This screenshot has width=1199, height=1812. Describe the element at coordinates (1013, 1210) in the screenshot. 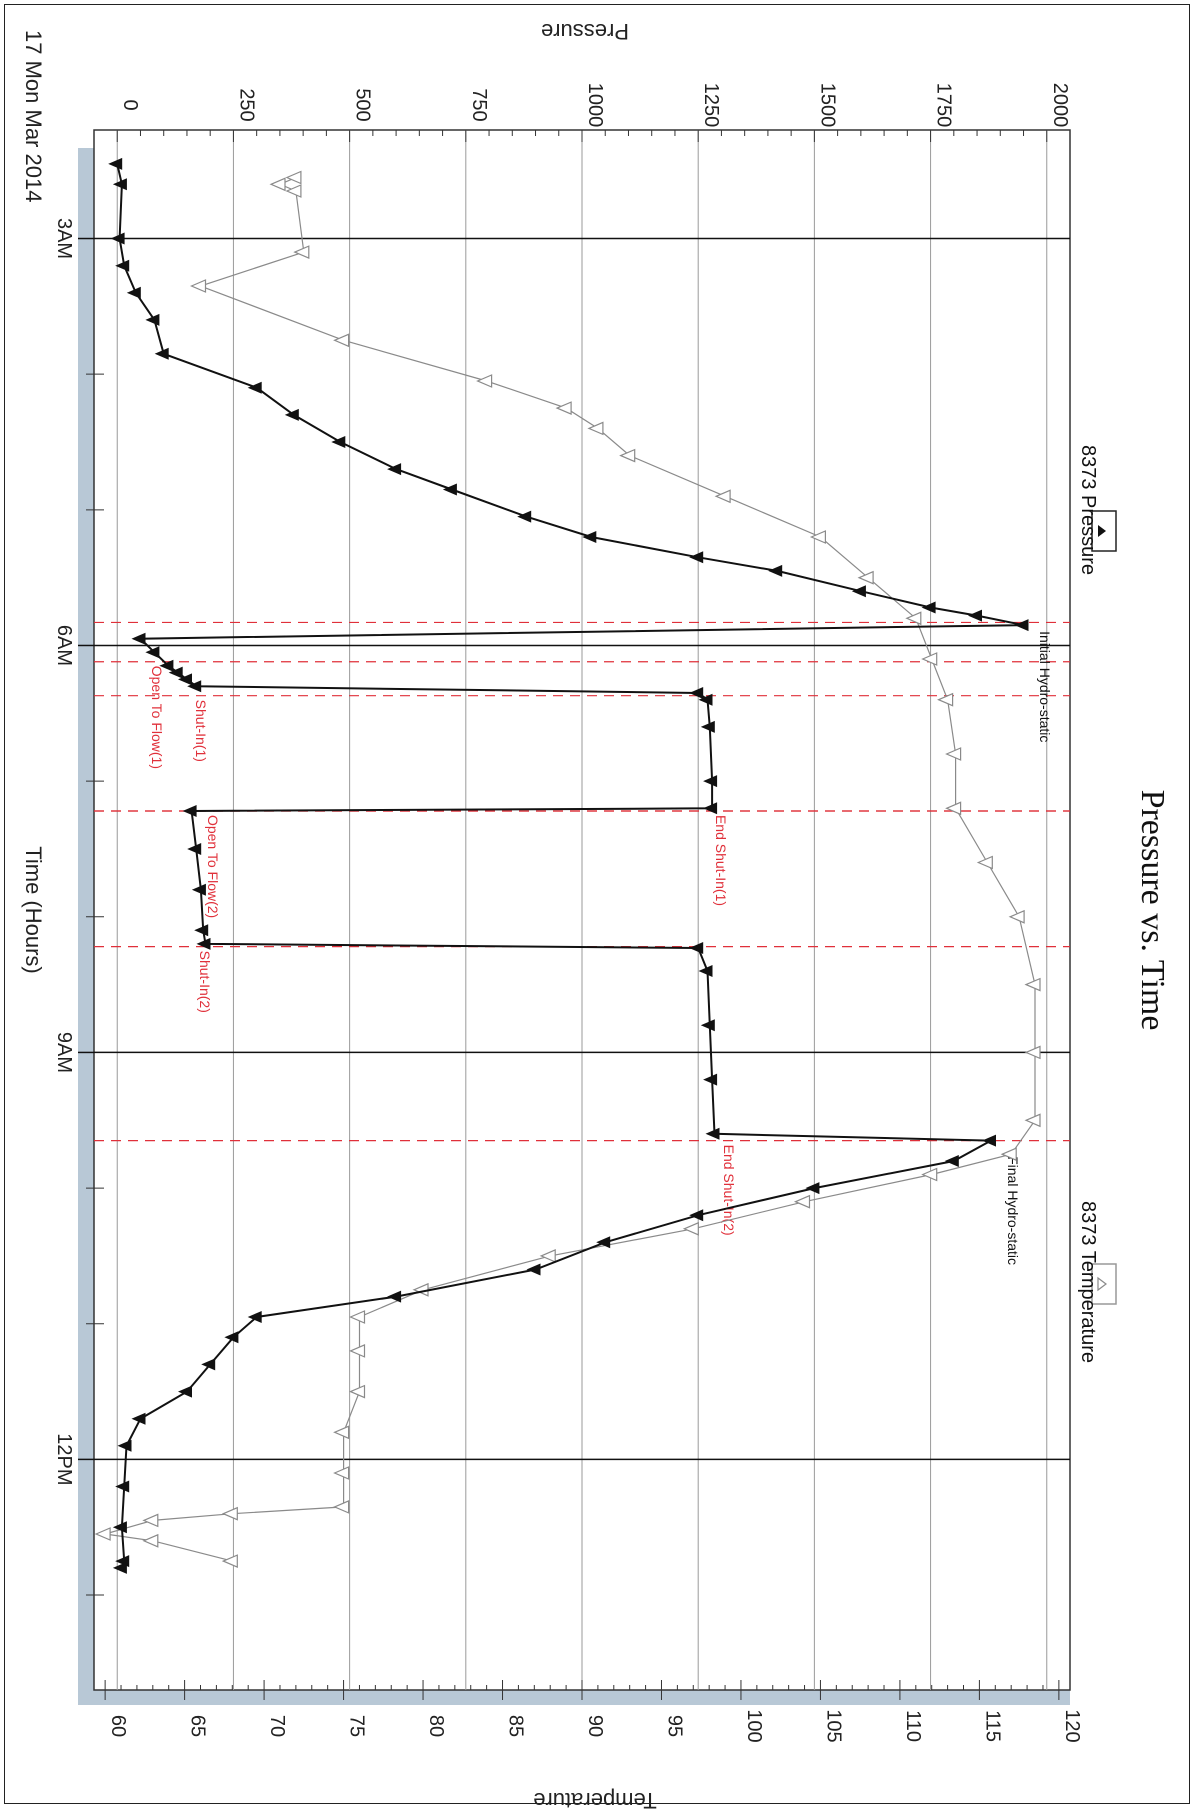

I see `hydrostatic-annotation: Final Hydro-static` at that location.